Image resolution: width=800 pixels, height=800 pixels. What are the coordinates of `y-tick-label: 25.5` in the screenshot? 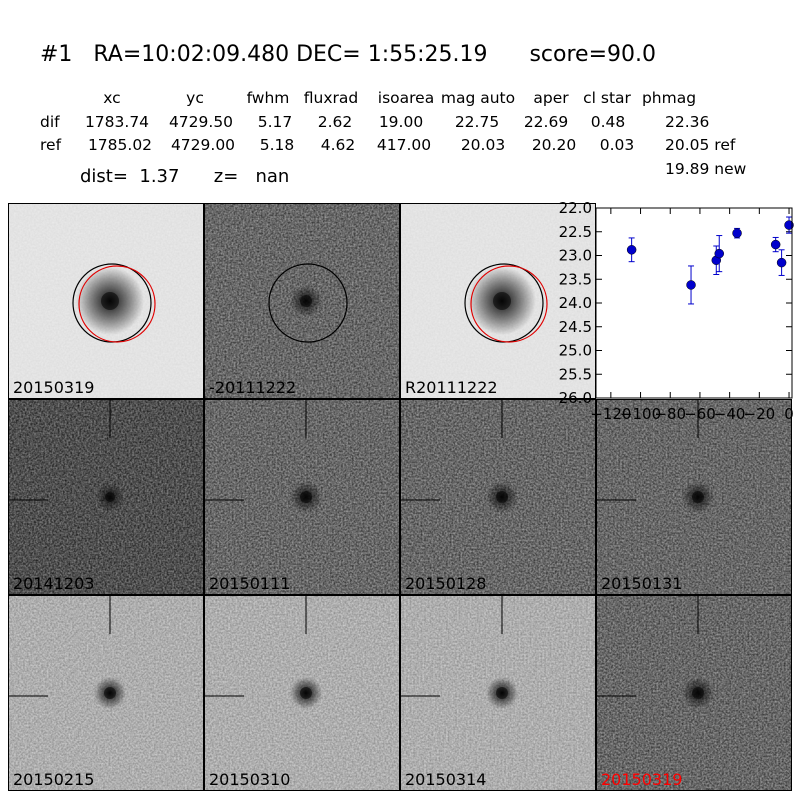 It's located at (575, 374).